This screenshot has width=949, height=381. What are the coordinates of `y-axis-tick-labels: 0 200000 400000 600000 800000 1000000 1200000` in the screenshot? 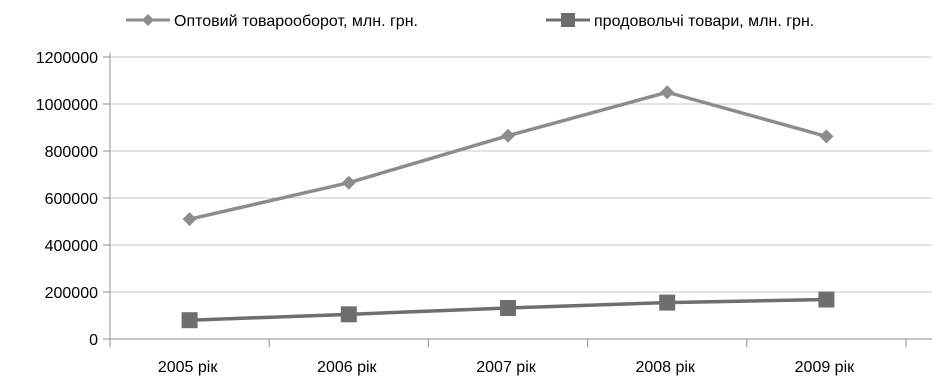 It's located at (67, 199).